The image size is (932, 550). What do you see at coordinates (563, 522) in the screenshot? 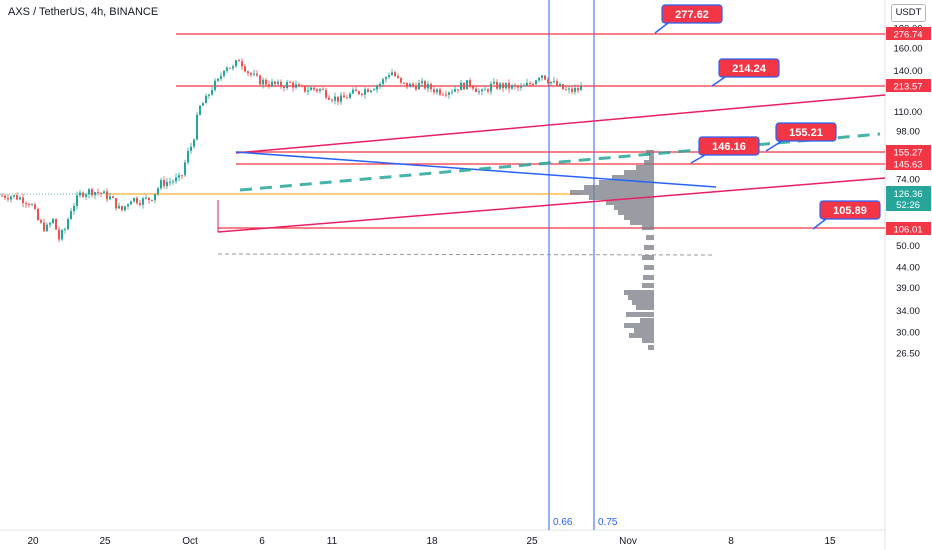
I see `fib-label: 0.66` at bounding box center [563, 522].